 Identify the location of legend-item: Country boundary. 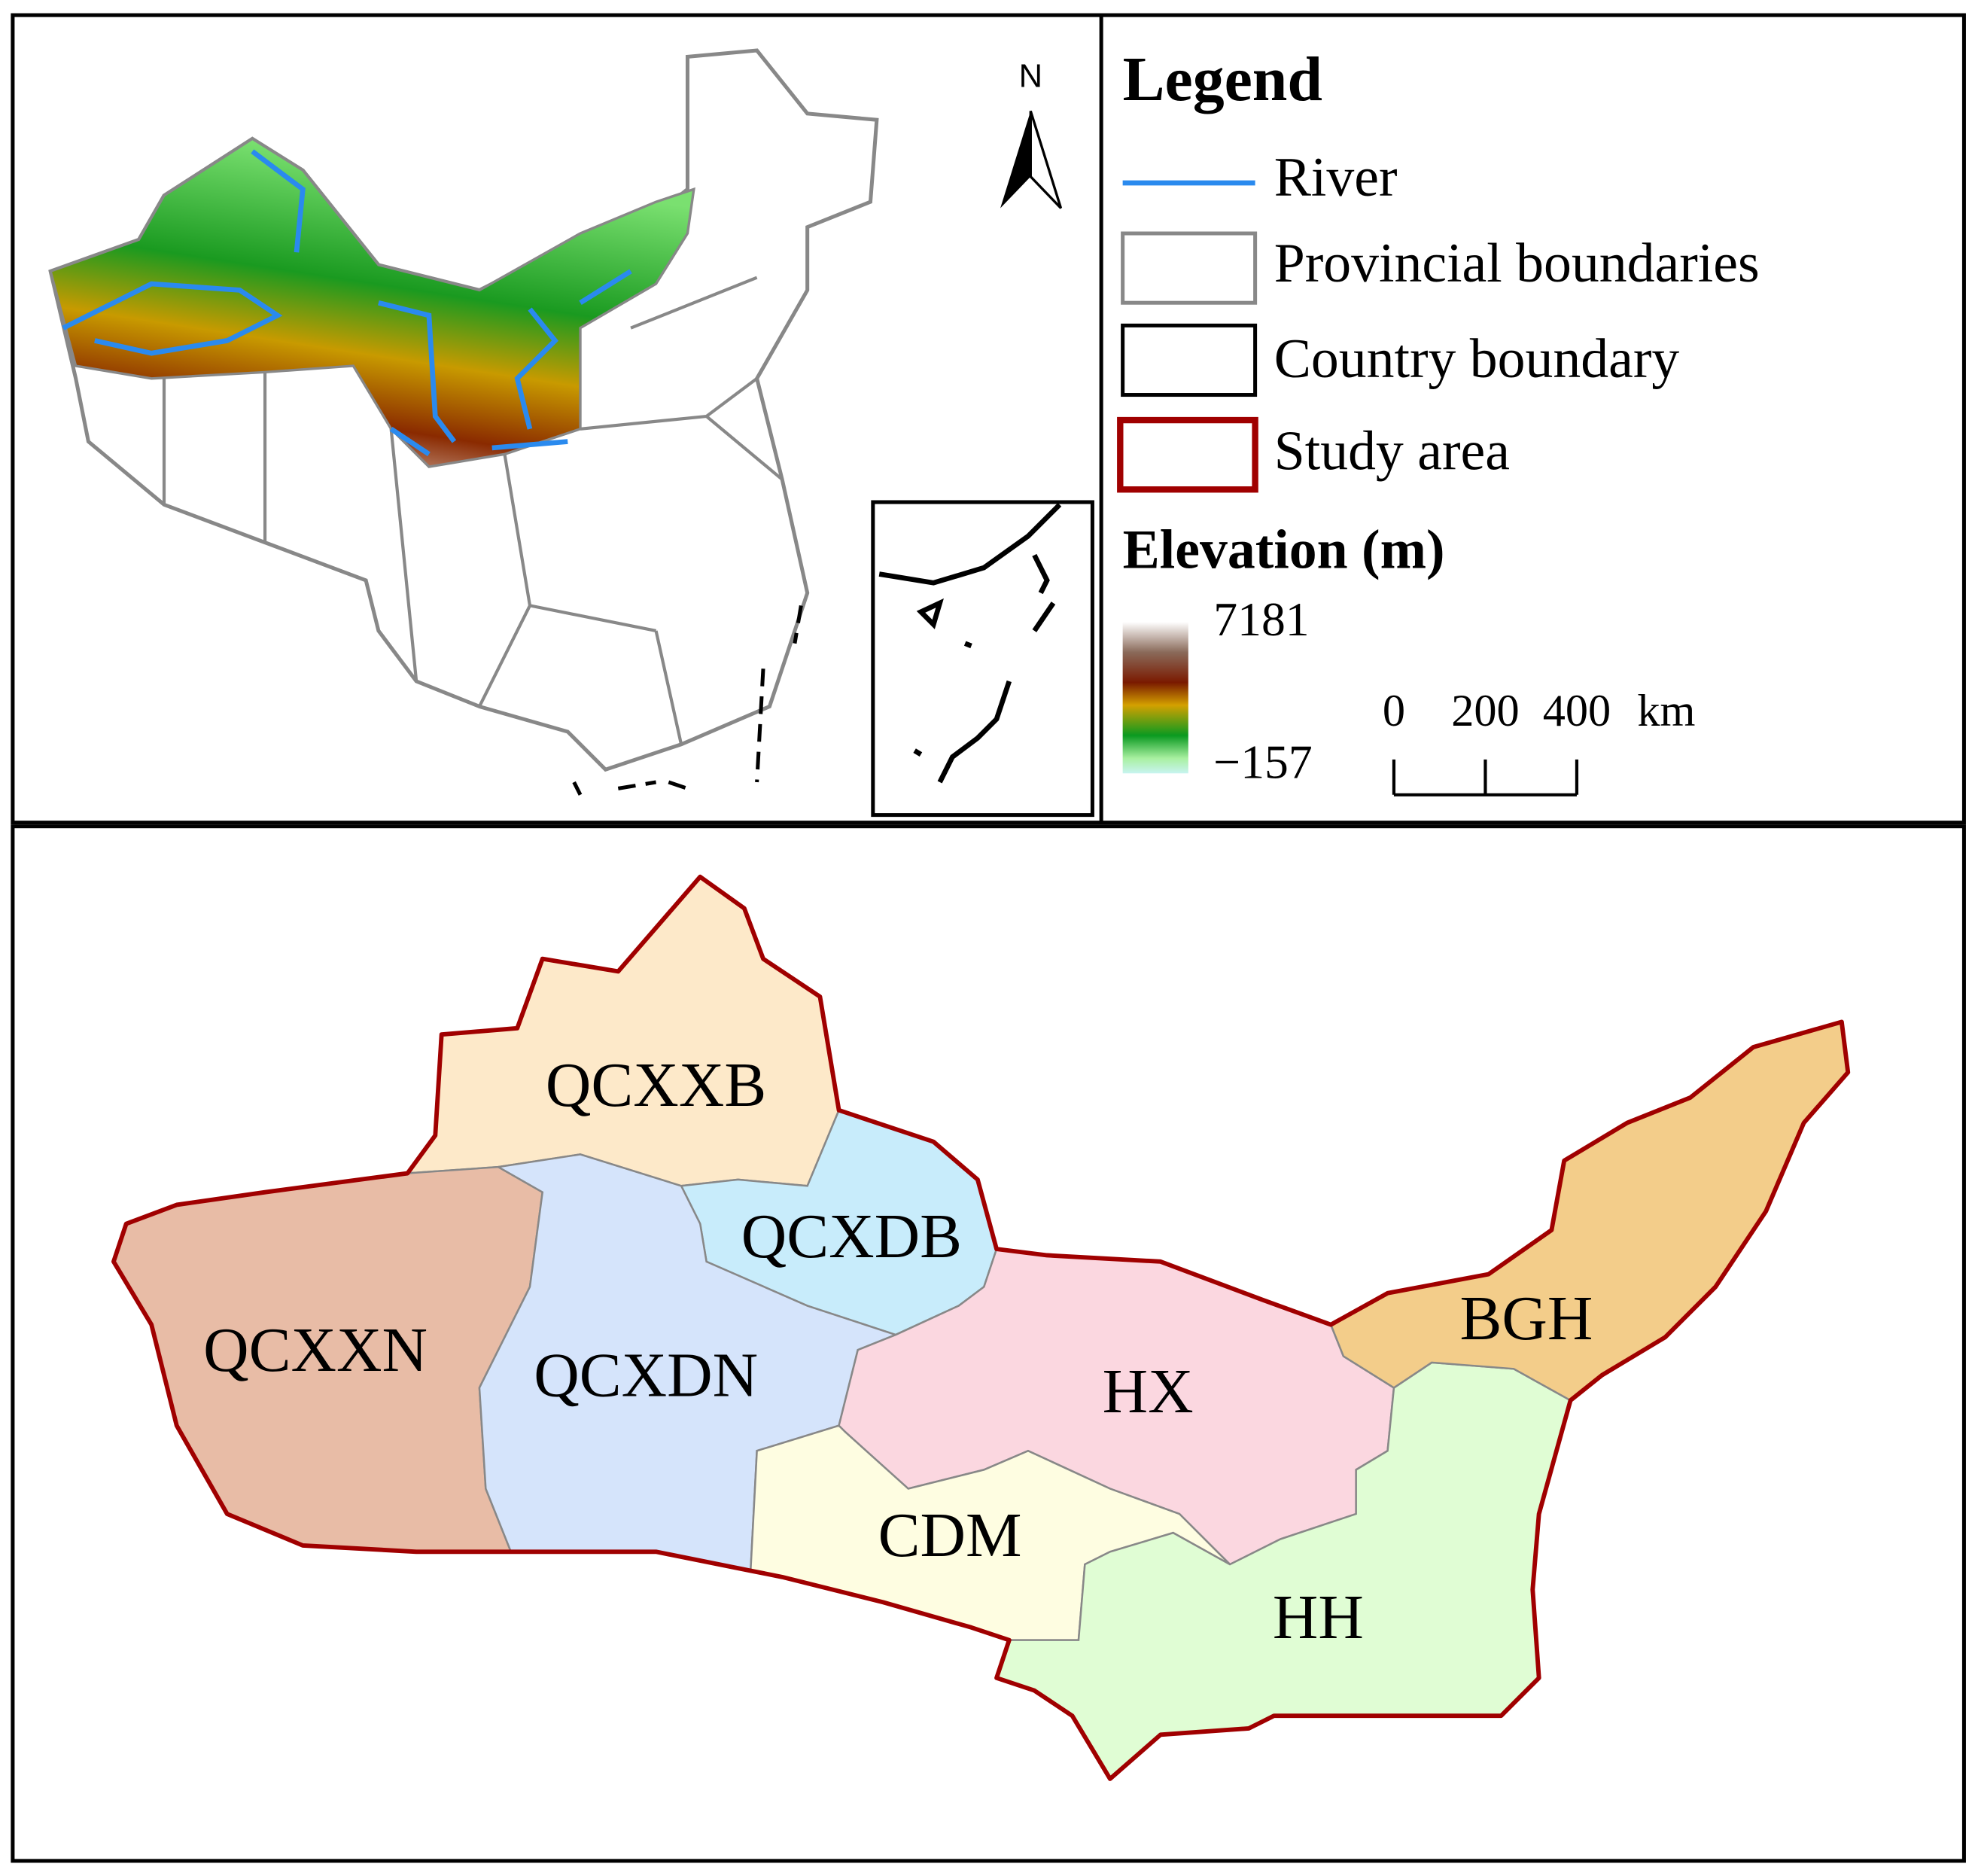
(1477, 358).